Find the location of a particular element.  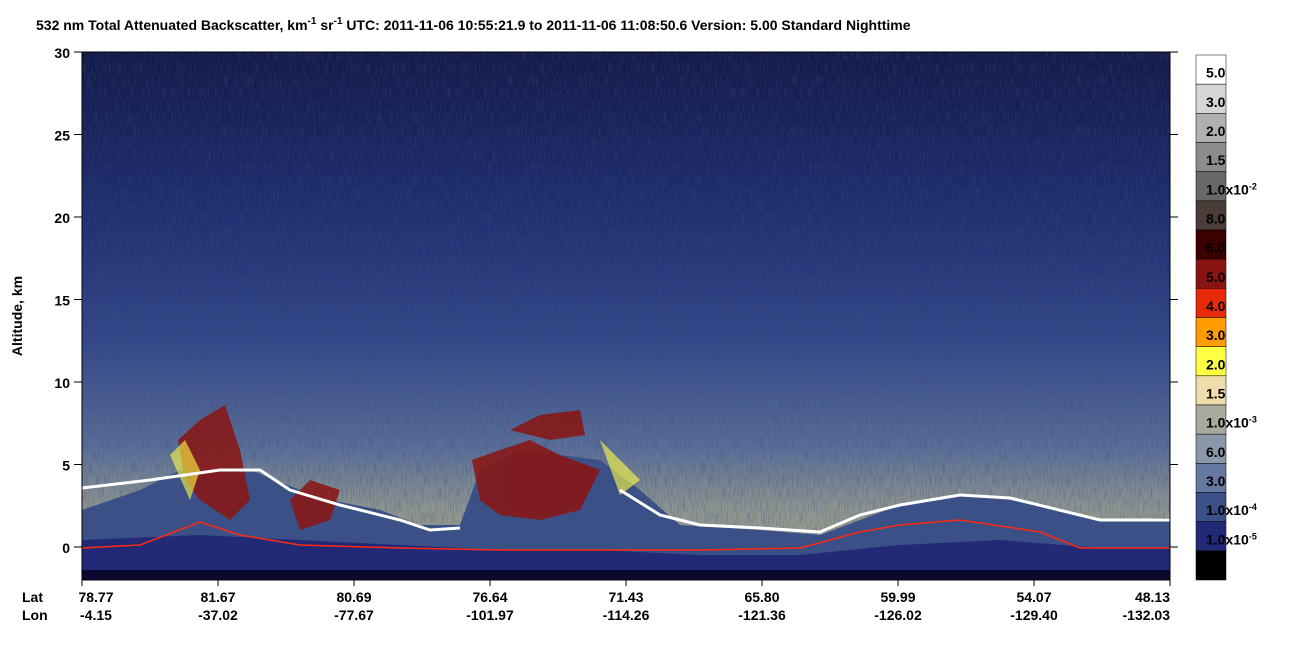

colorbar-label-exp: -5 is located at coordinates (1253, 536).